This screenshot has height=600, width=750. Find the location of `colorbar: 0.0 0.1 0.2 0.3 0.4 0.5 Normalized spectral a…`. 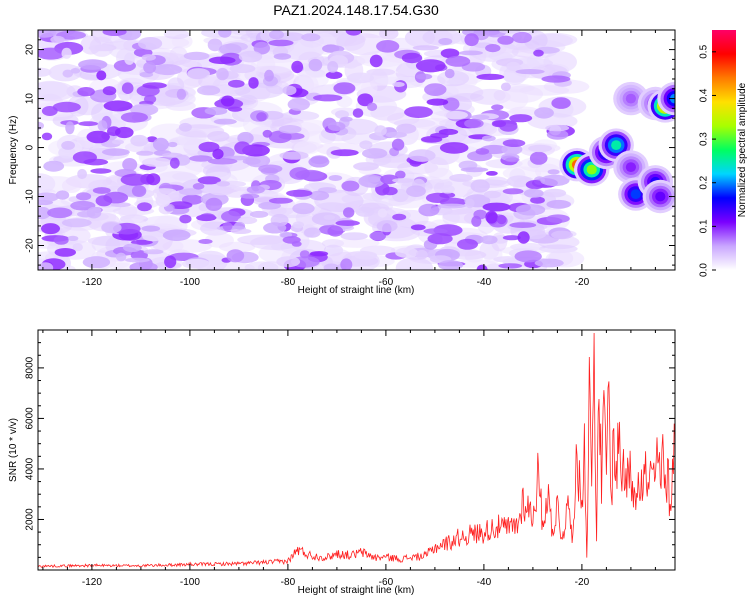

colorbar: 0.0 0.1 0.2 0.3 0.4 0.5 Normalized spectral a… is located at coordinates (723, 153).